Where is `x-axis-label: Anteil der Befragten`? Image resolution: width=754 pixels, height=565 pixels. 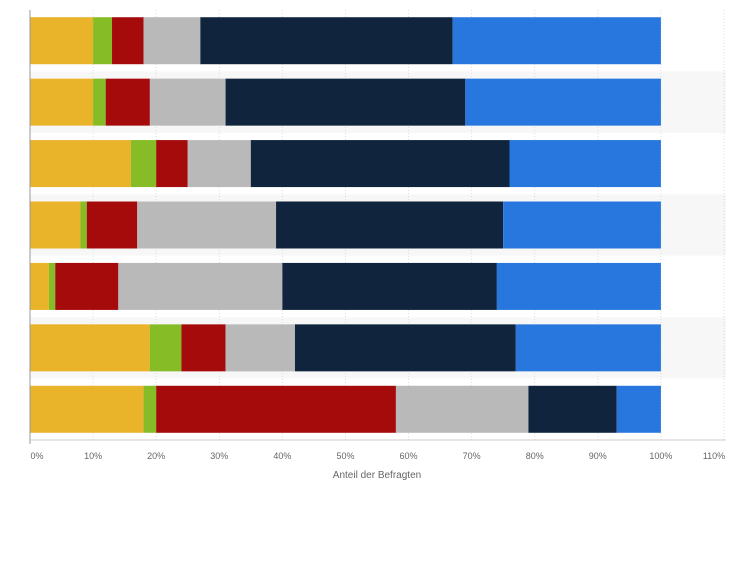 x-axis-label: Anteil der Befragten is located at coordinates (377, 475).